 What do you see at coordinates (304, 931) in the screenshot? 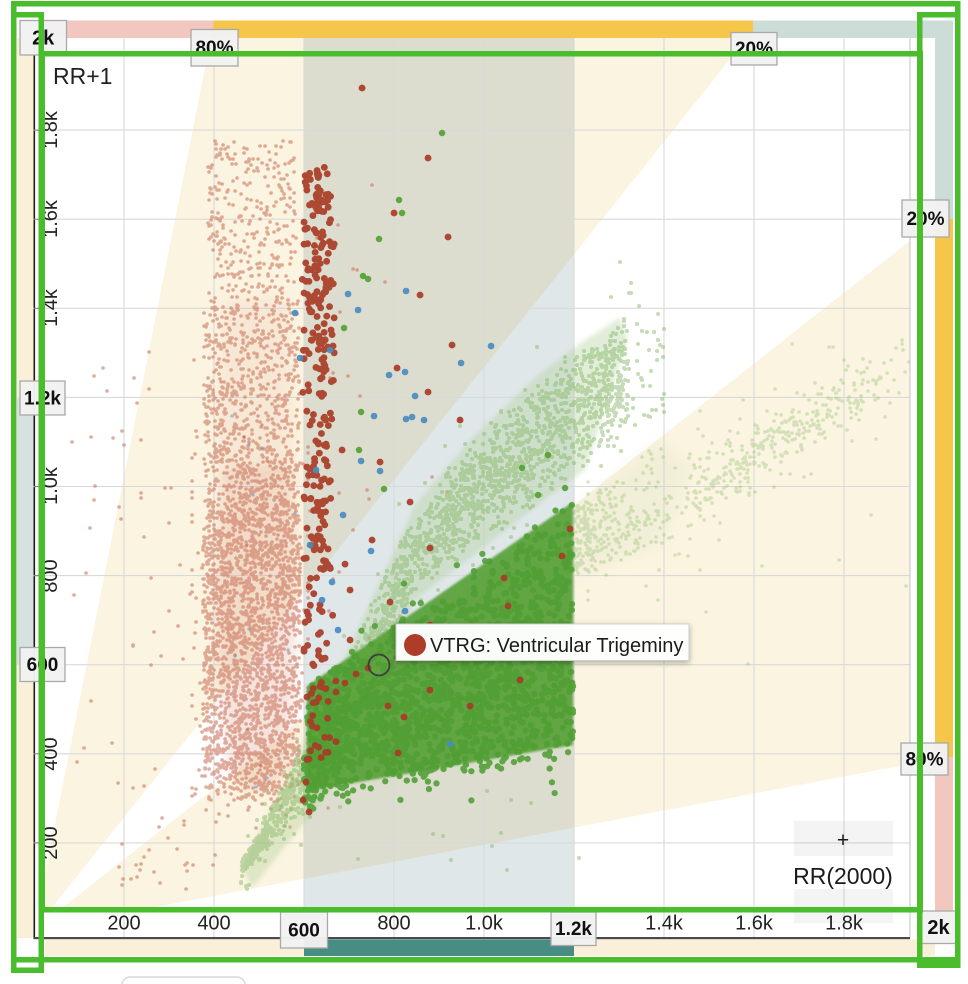
I see `svg-text: 600` at bounding box center [304, 931].